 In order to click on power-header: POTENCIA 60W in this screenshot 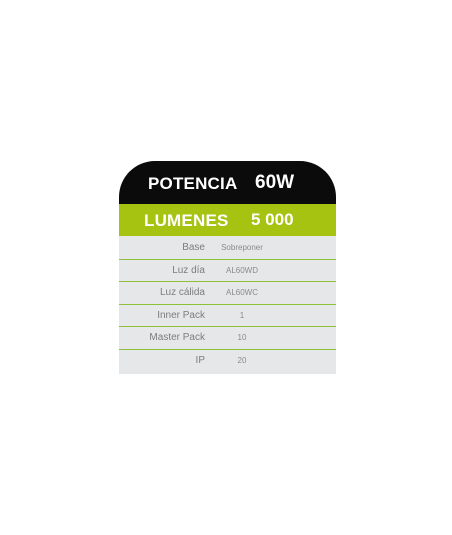, I will do `click(227, 182)`.